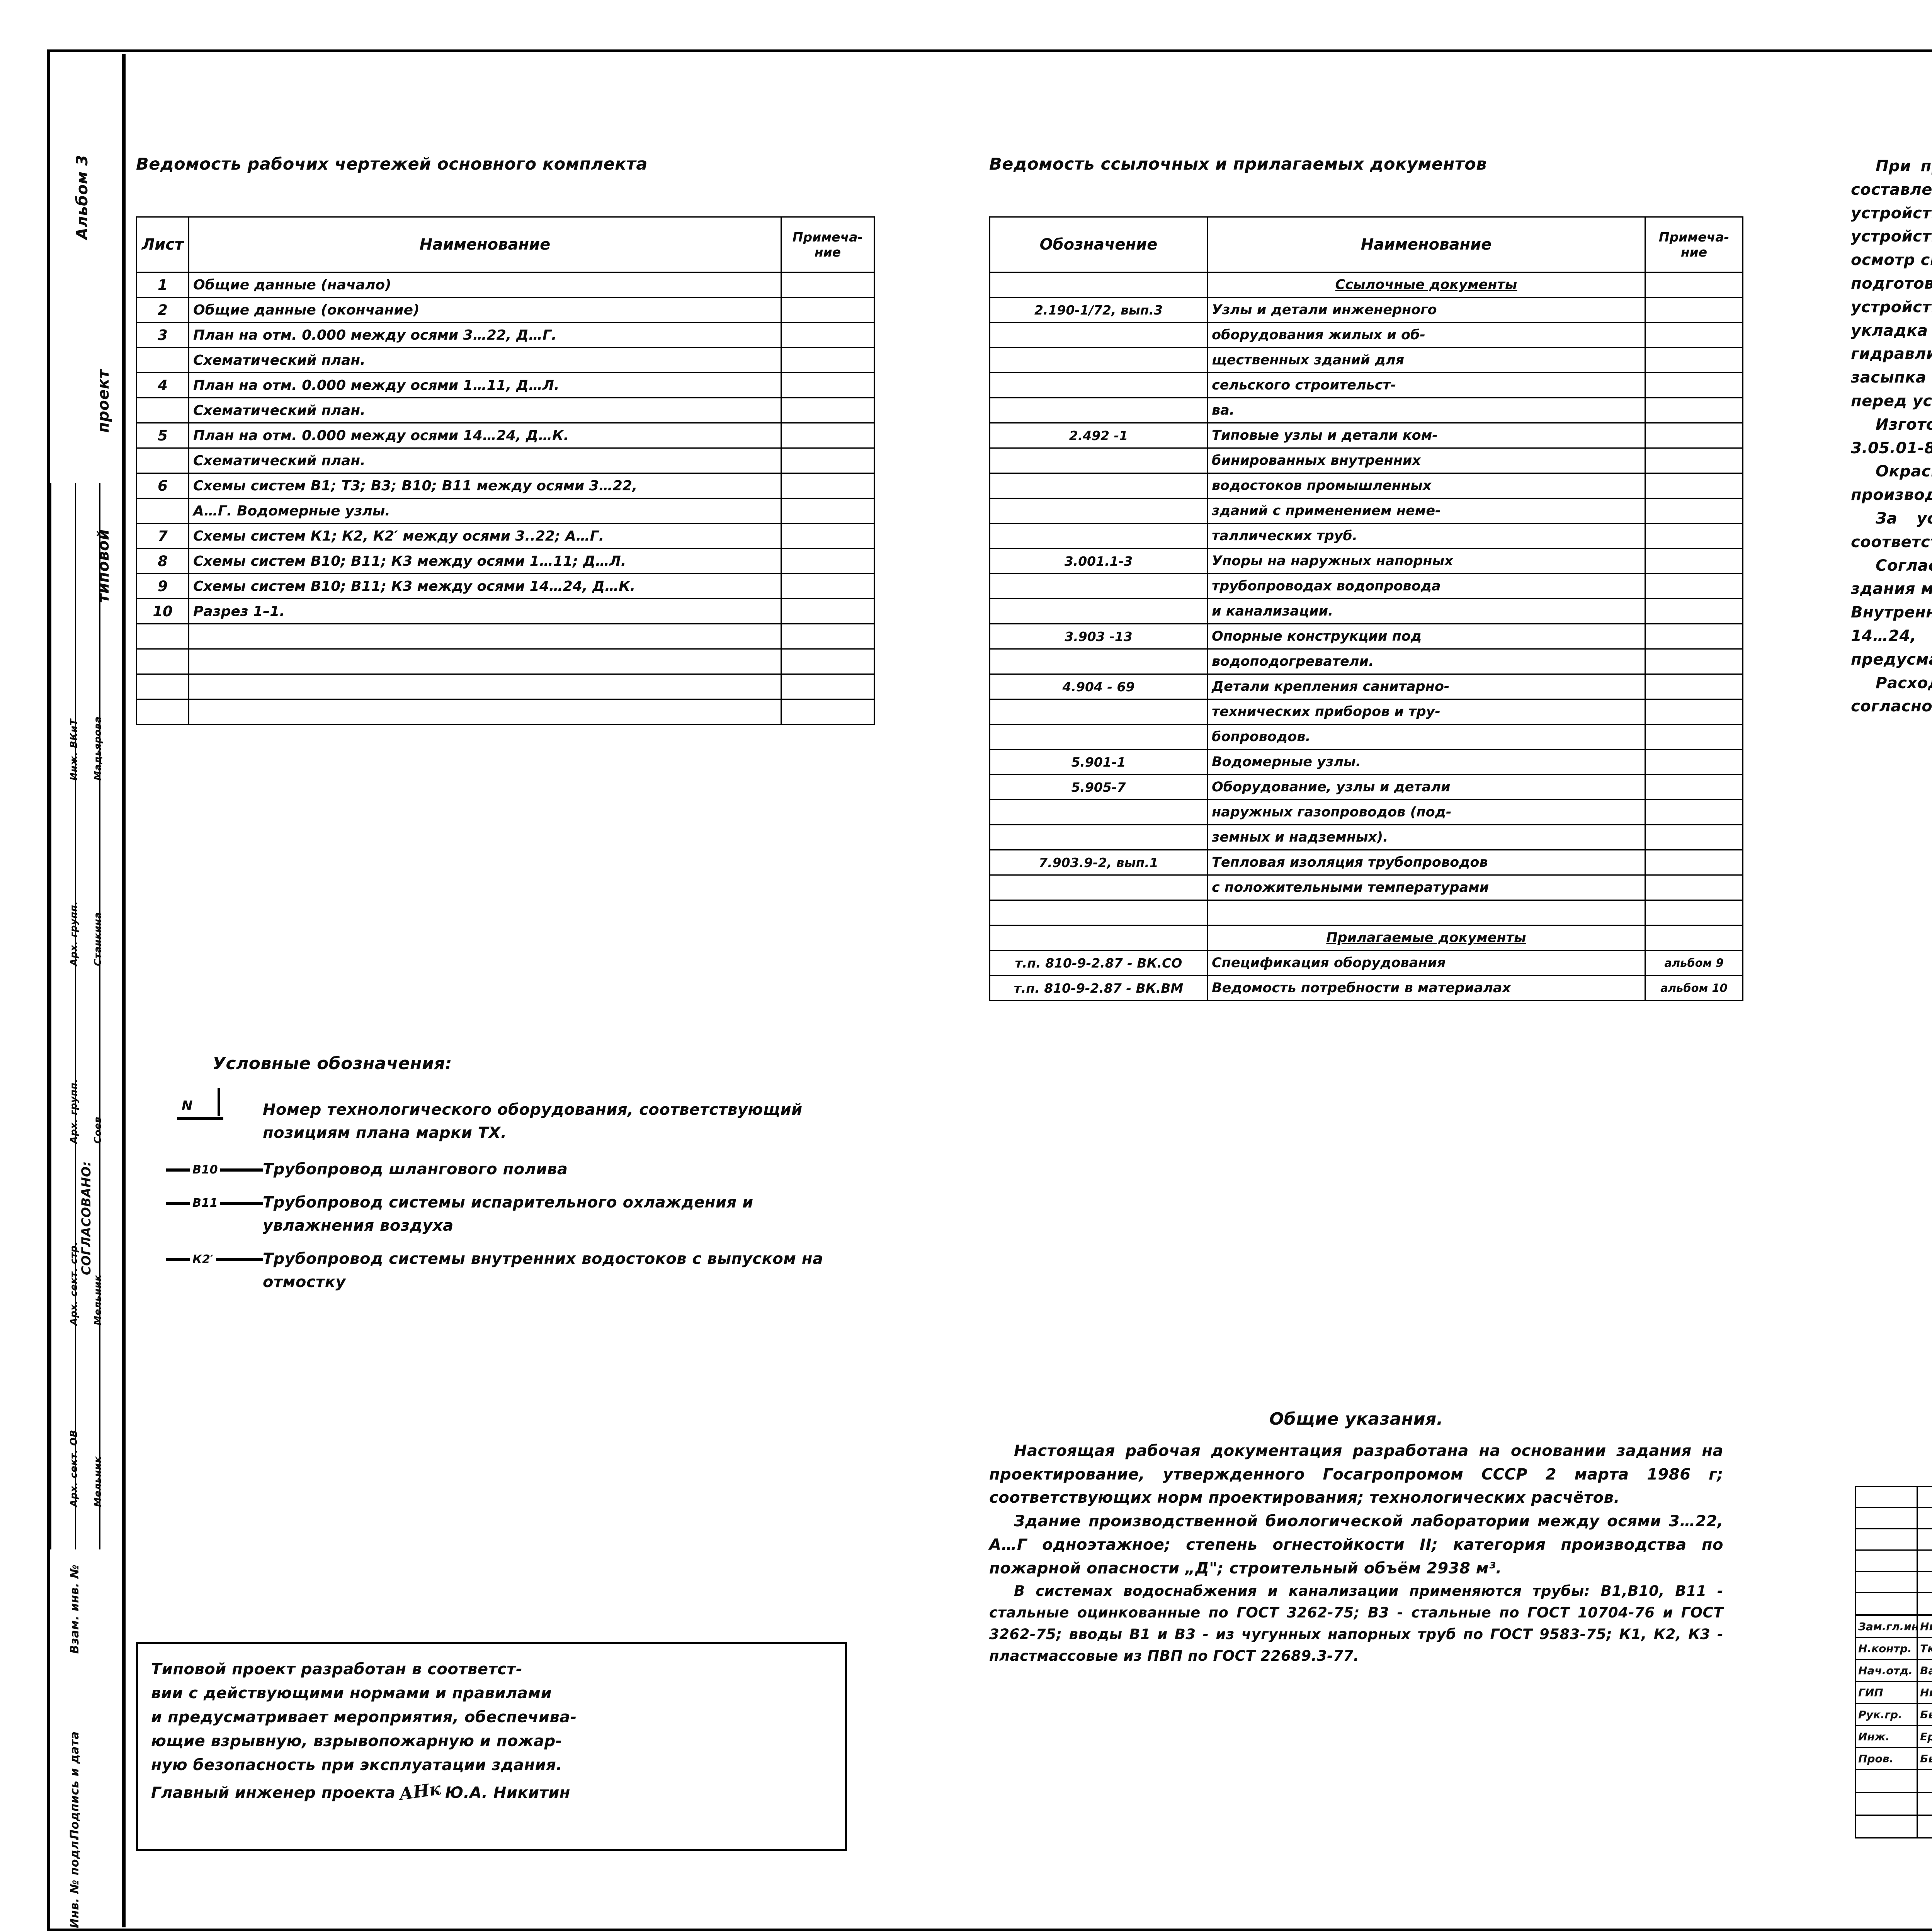  I want to click on cell-ref-name: наружных газопроводов (под-, so click(1426, 812).